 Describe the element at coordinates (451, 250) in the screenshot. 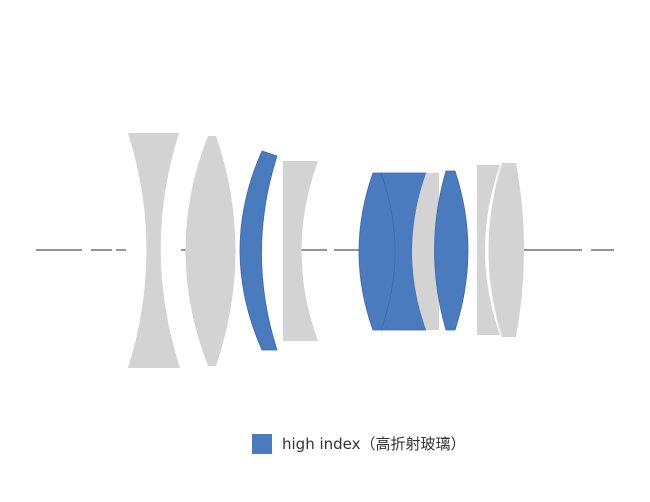

I see `element-8-biconvex` at that location.